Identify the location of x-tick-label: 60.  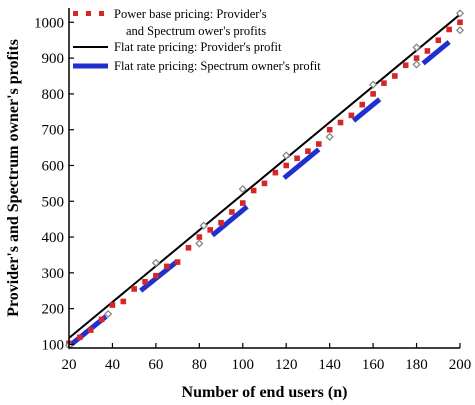
(155, 365).